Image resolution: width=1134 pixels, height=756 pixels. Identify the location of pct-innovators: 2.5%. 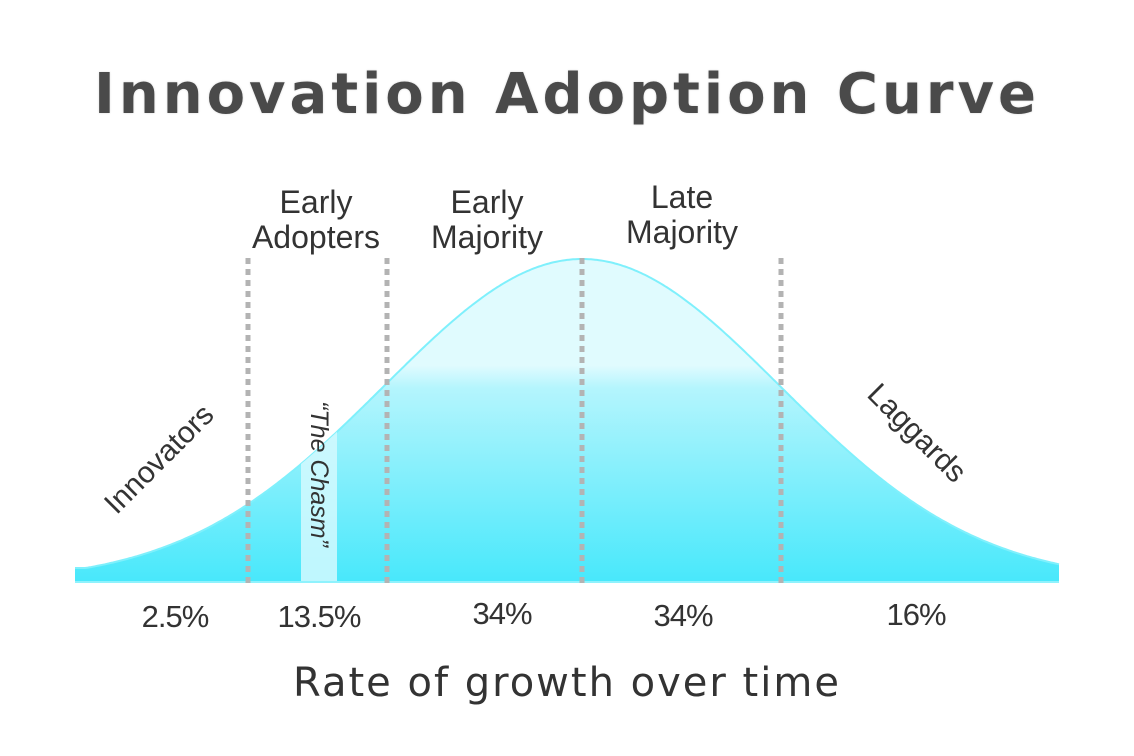
(175, 616).